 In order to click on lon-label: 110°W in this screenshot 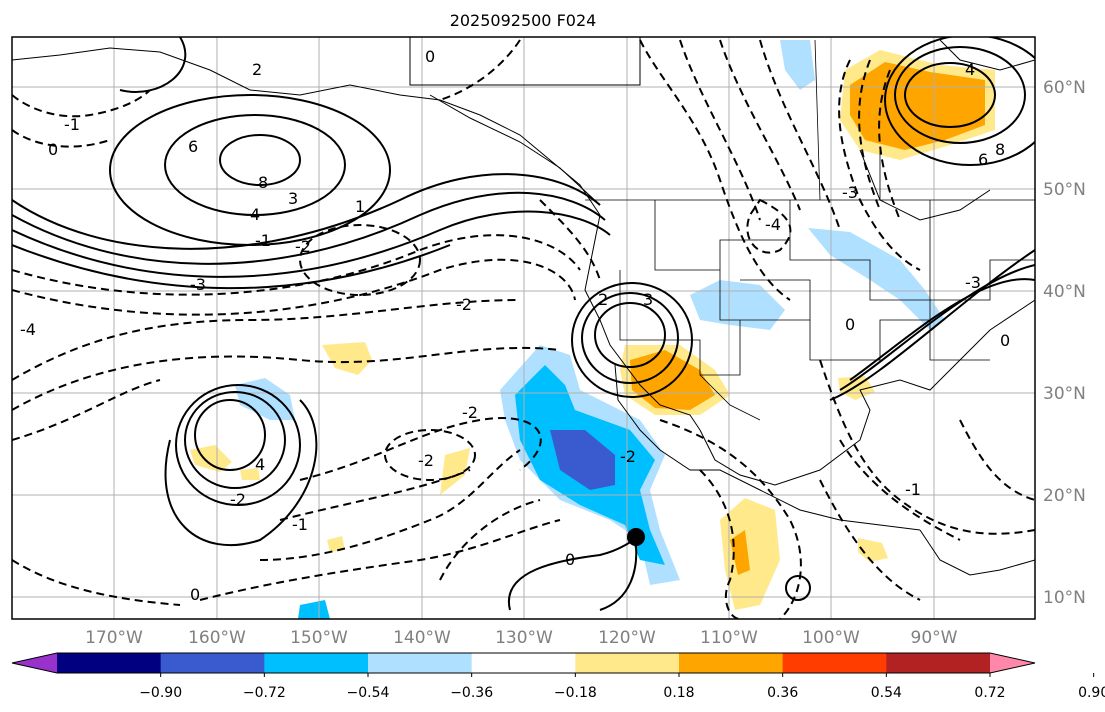, I will do `click(729, 638)`.